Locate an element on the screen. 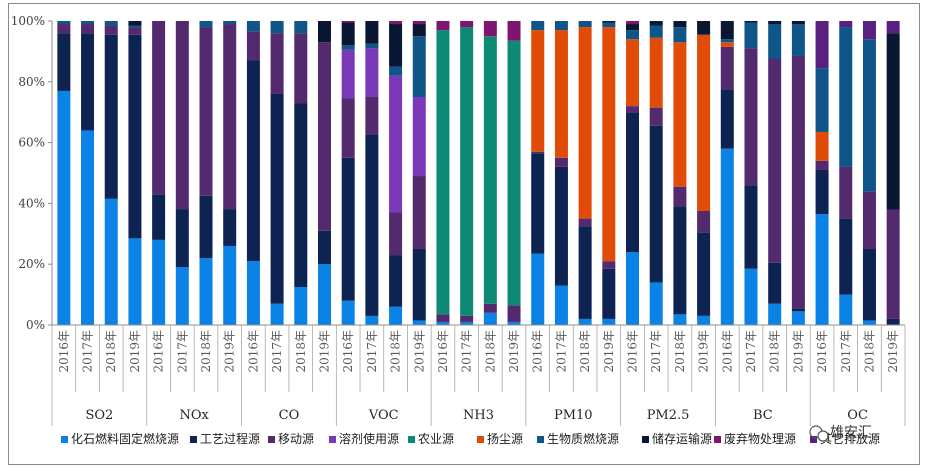  legend-label: 工艺过程源 is located at coordinates (230, 438).